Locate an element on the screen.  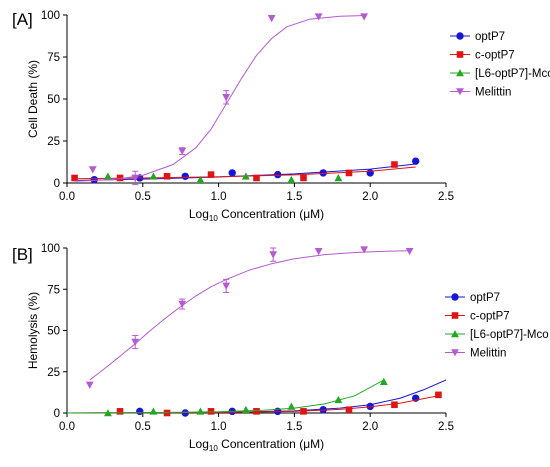
y-axis-label: Hemolysis (%) is located at coordinates (33, 330).